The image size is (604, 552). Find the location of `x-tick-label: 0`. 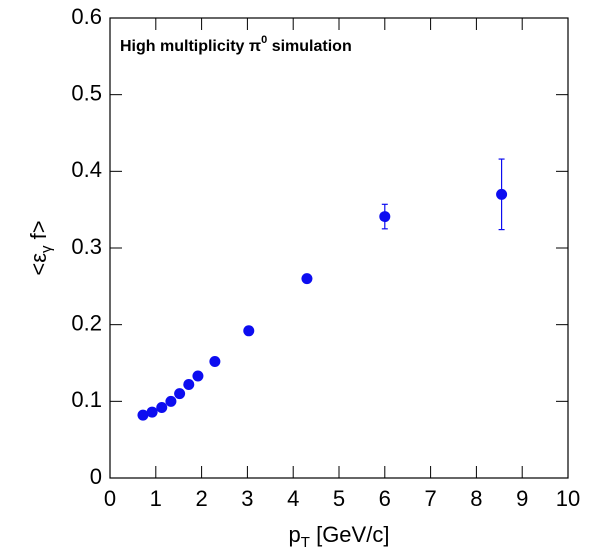

x-tick-label: 0 is located at coordinates (110, 498).